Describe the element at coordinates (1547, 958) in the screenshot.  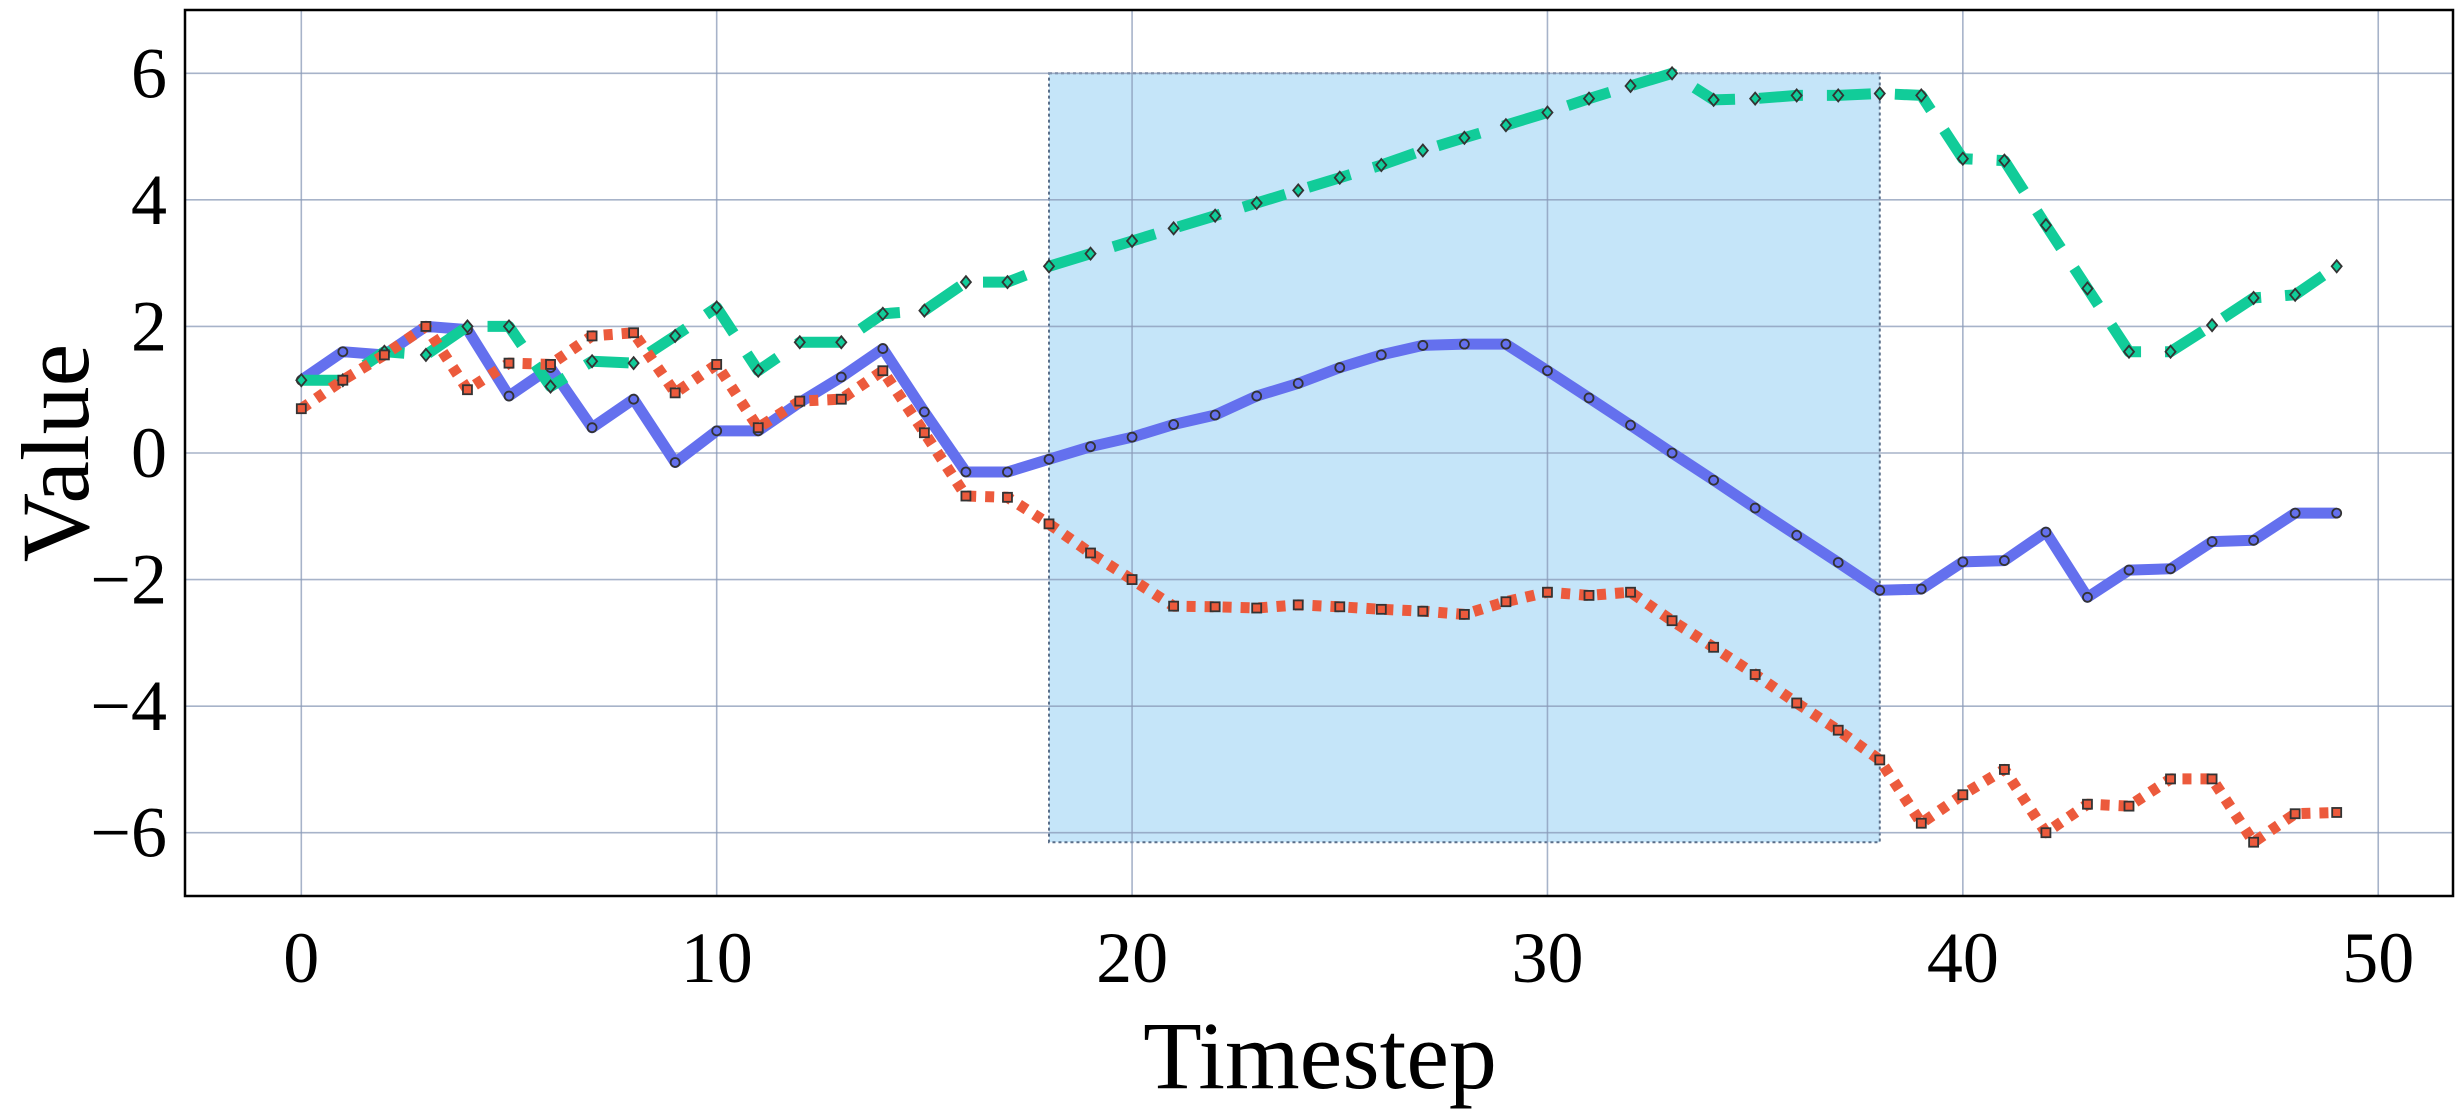
I see `x-tick-label: 30` at that location.